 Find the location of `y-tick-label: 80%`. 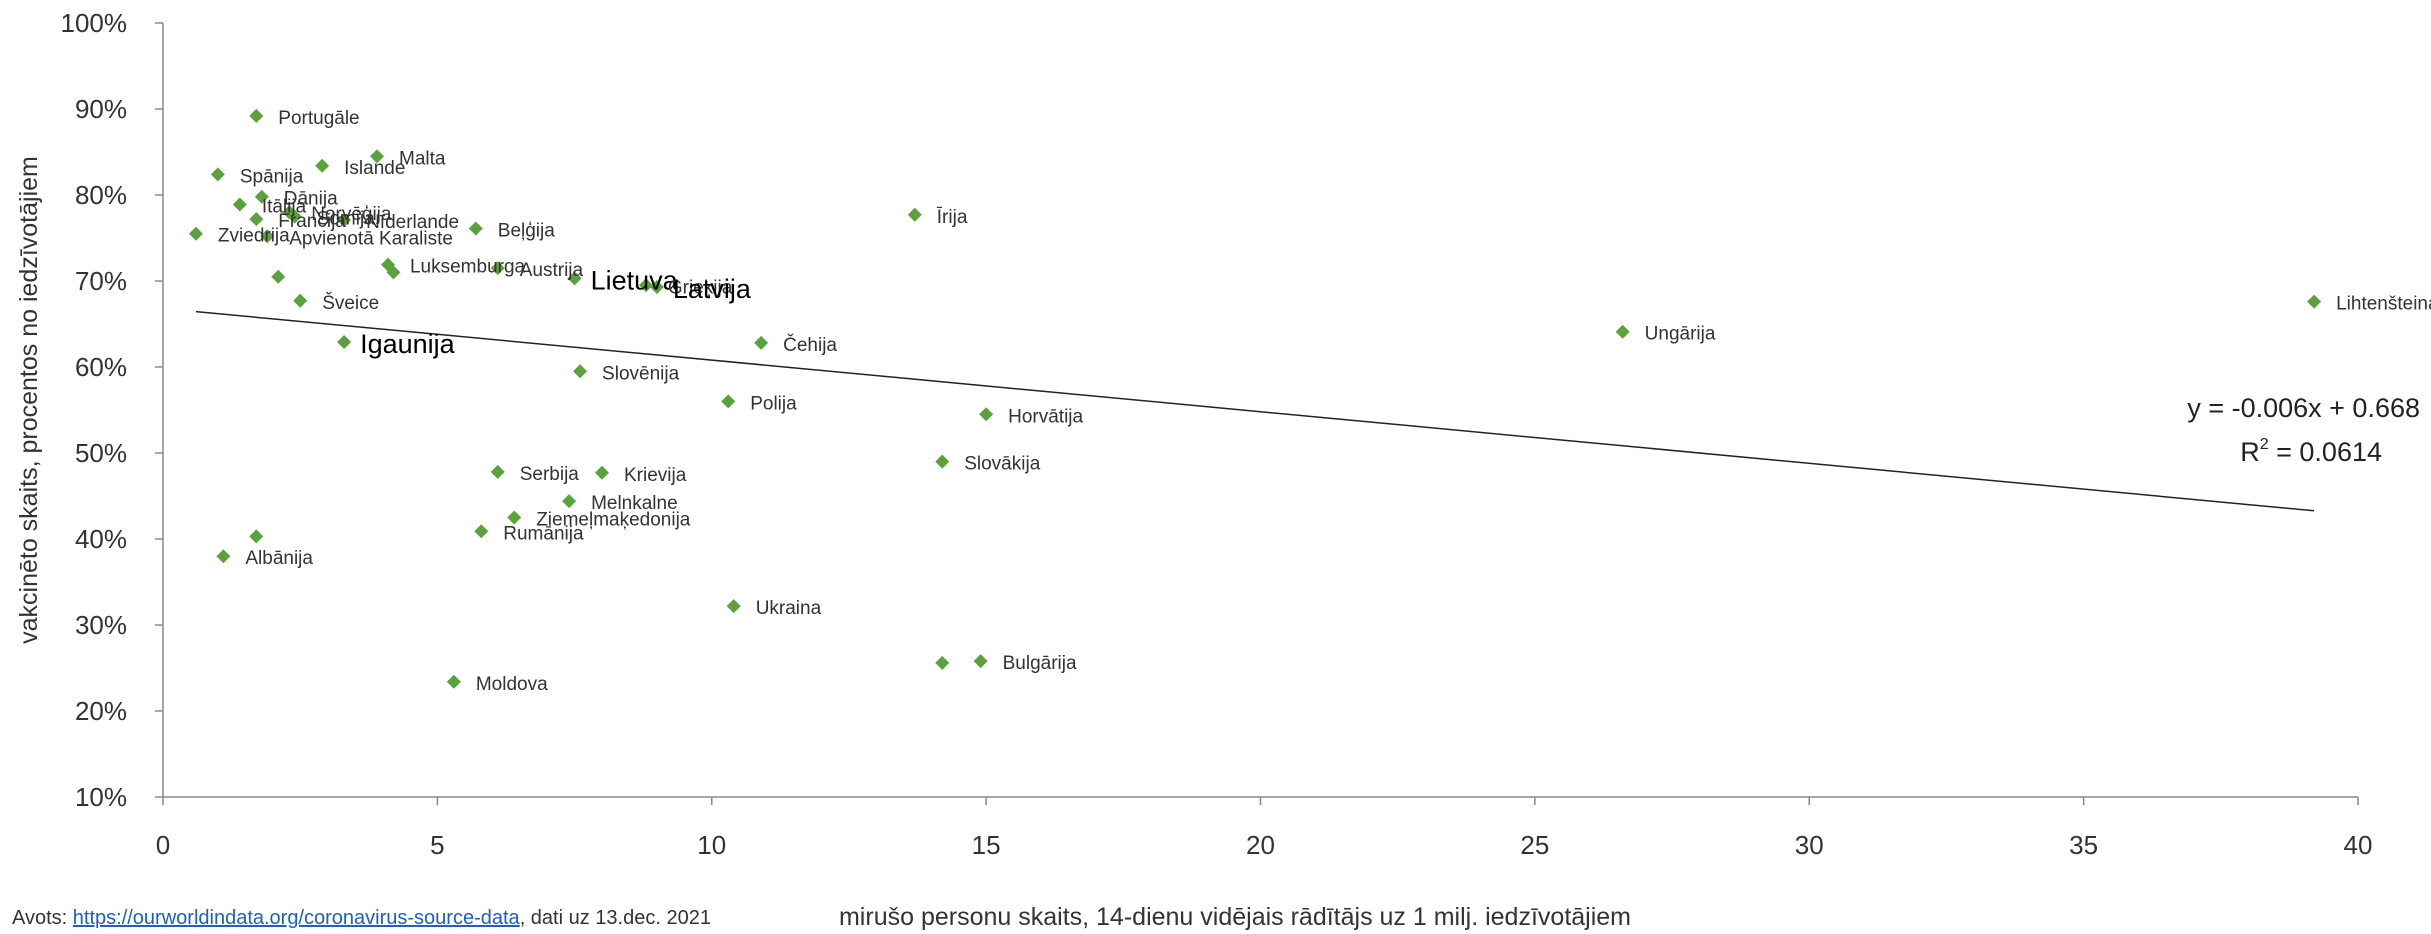

y-tick-label: 80% is located at coordinates (101, 195).